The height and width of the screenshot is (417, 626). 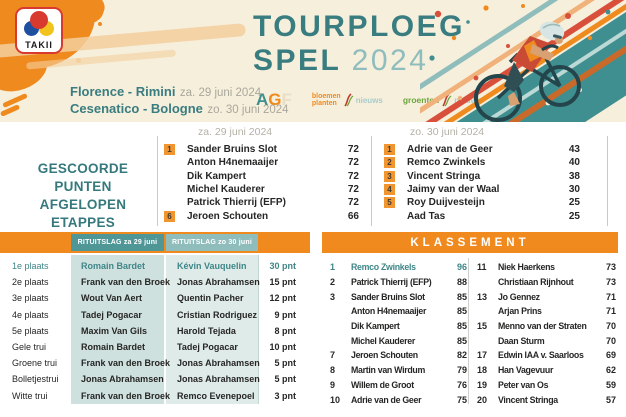 I want to click on paint-dot, so click(x=78, y=60).